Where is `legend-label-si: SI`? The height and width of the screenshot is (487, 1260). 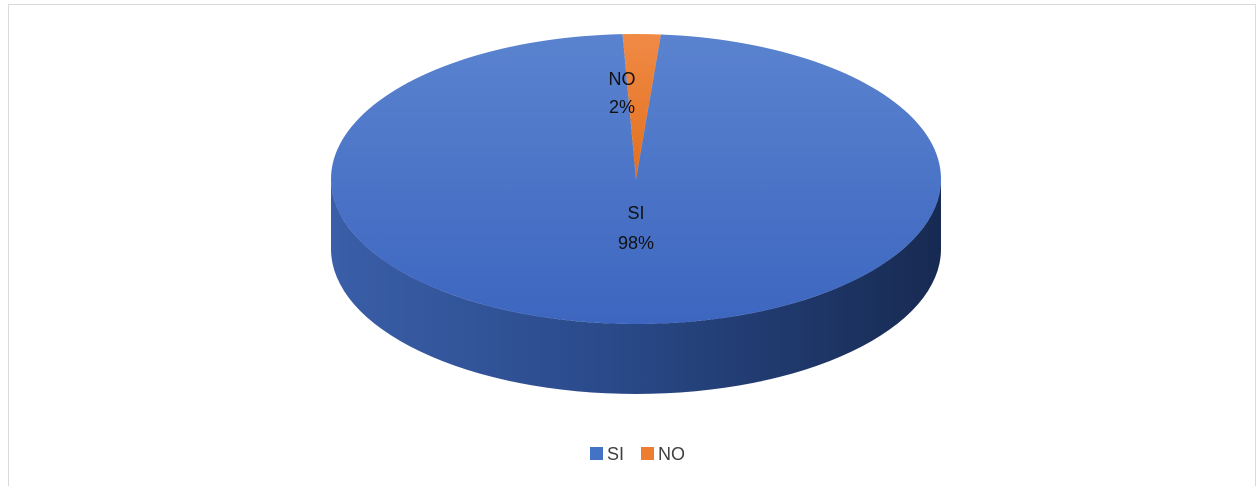
legend-label-si: SI is located at coordinates (615, 454).